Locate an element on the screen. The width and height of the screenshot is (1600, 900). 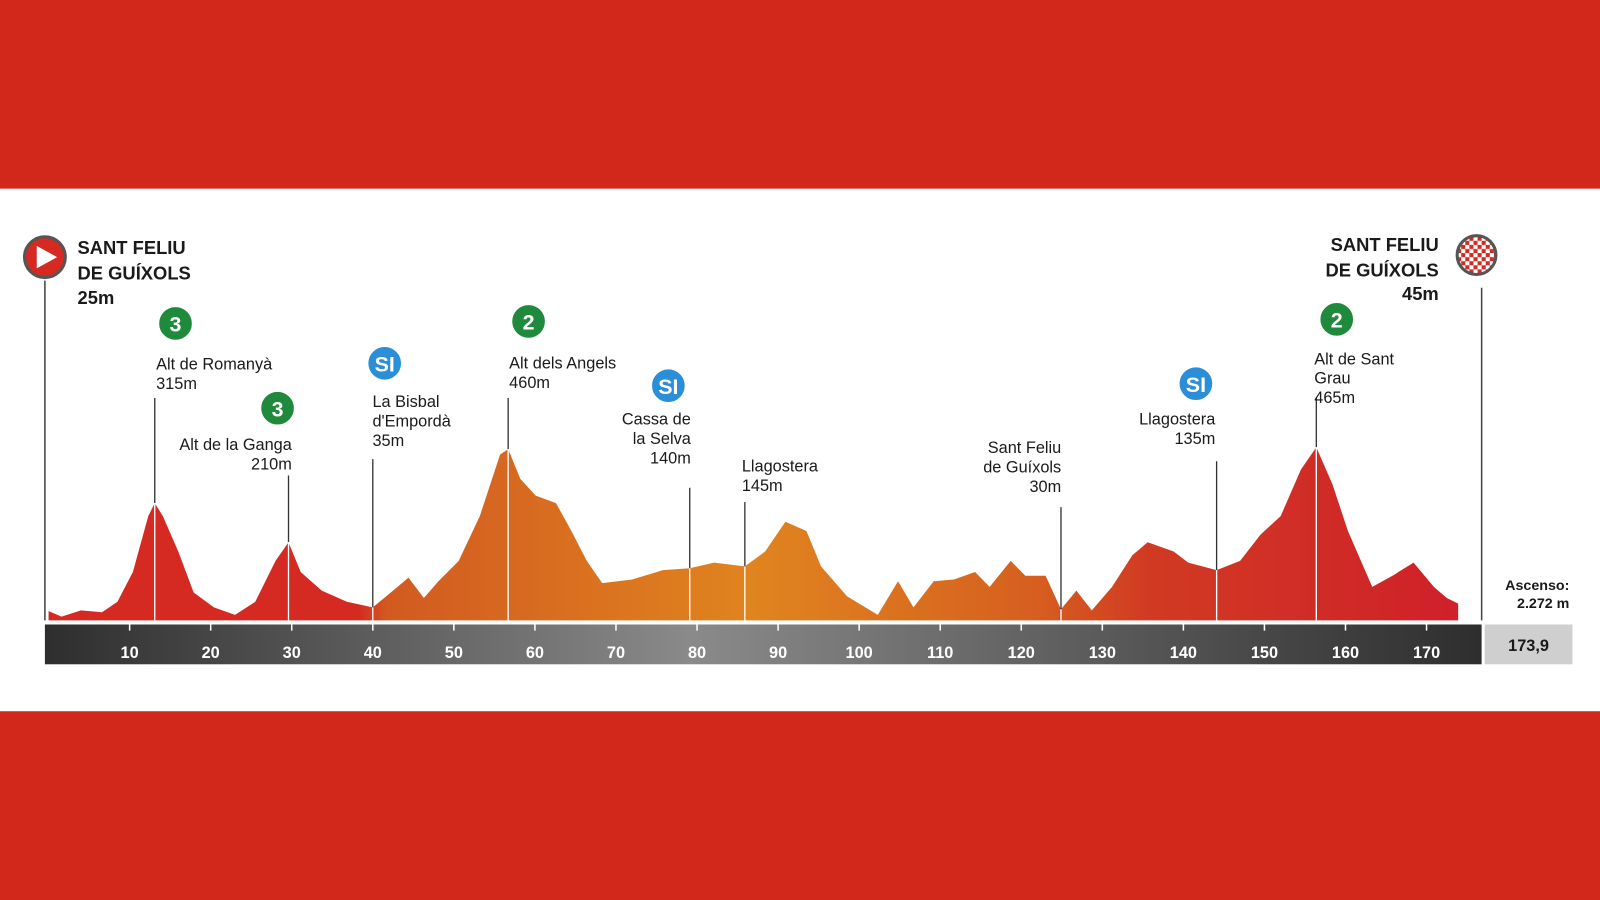
start-arrow is located at coordinates (47, 257).